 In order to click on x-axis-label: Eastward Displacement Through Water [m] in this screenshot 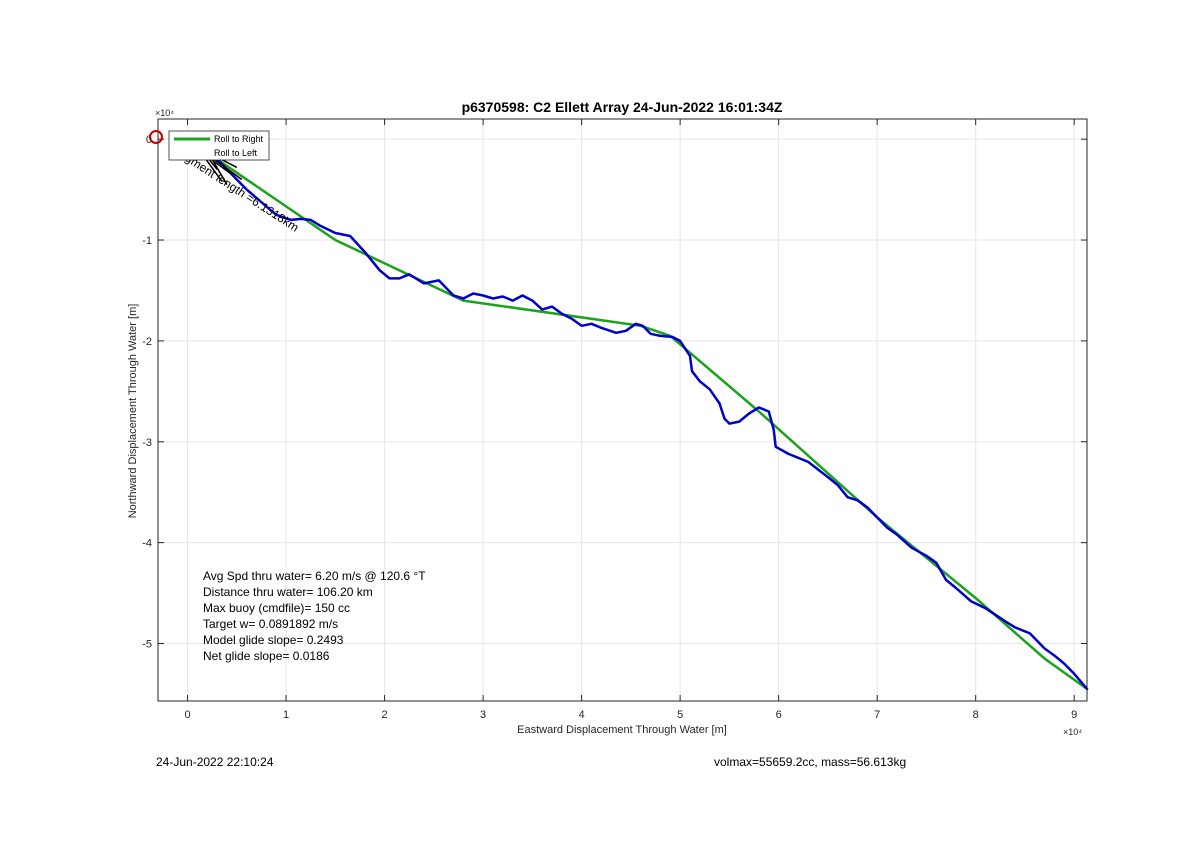, I will do `click(622, 730)`.